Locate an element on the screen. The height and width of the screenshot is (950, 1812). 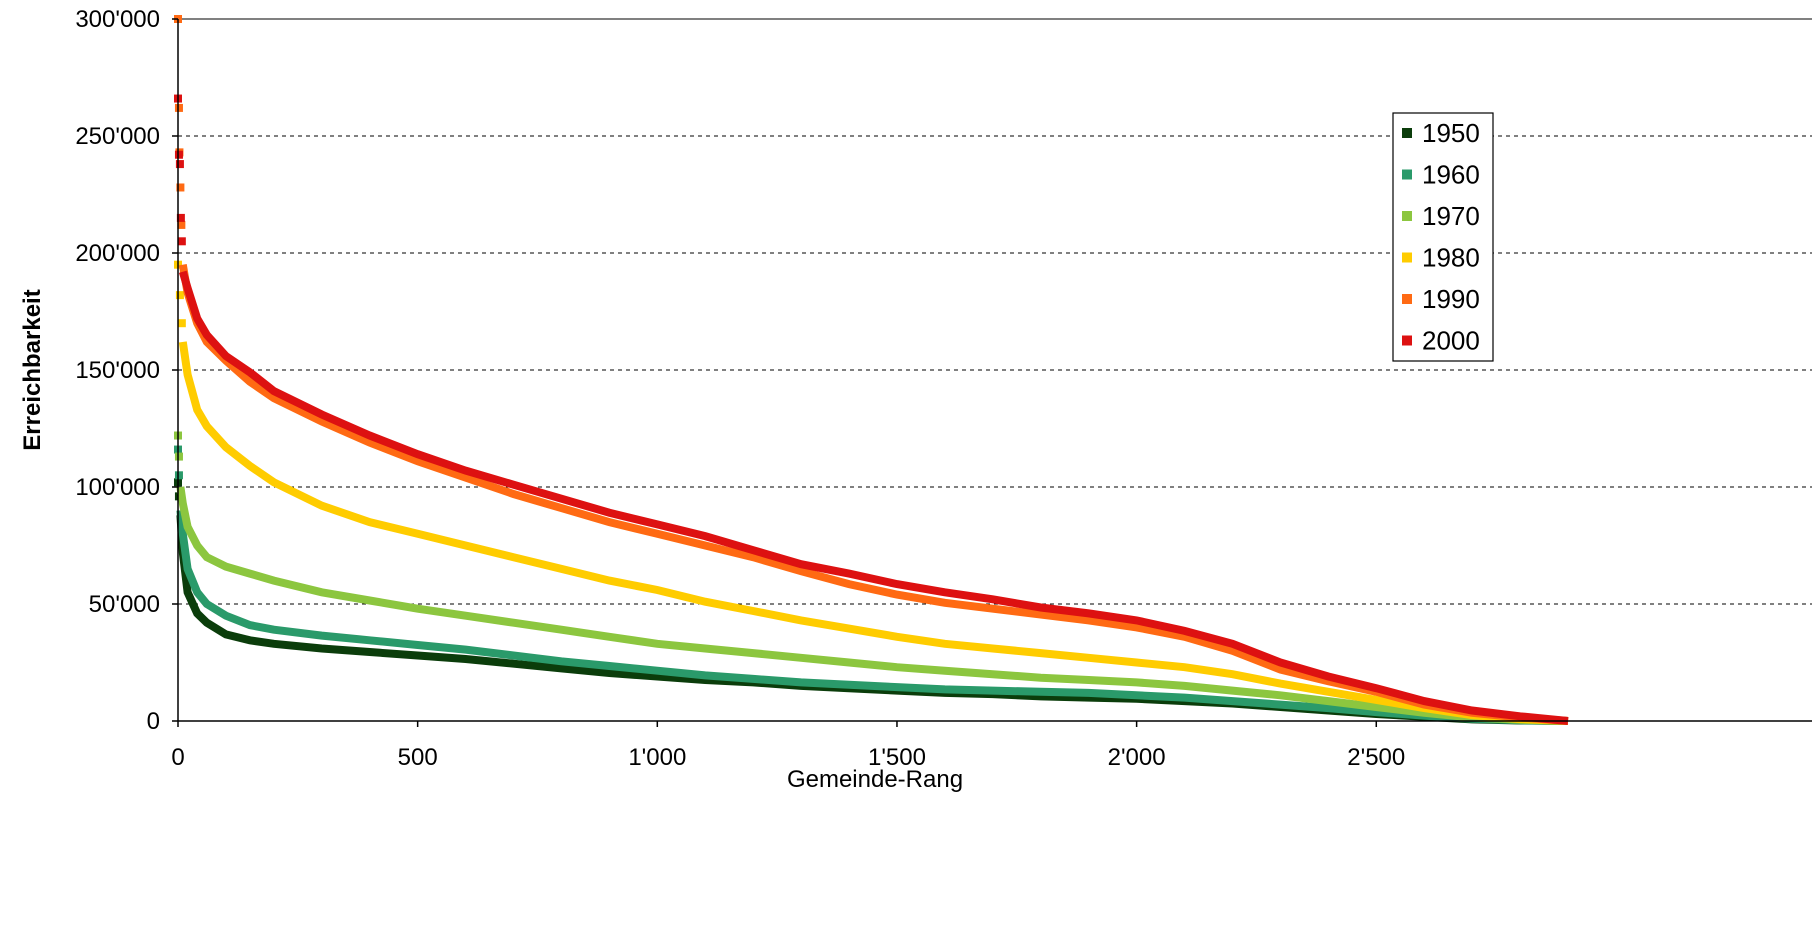
x-tick-label: 2'000 is located at coordinates (1137, 757).